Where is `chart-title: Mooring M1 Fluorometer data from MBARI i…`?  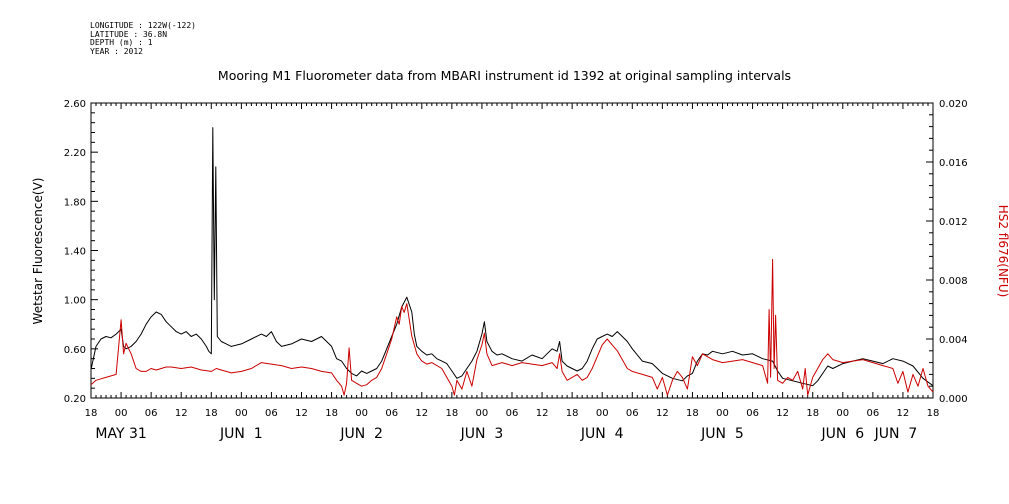
chart-title: Mooring M1 Fluorometer data from MBARI i… is located at coordinates (504, 75).